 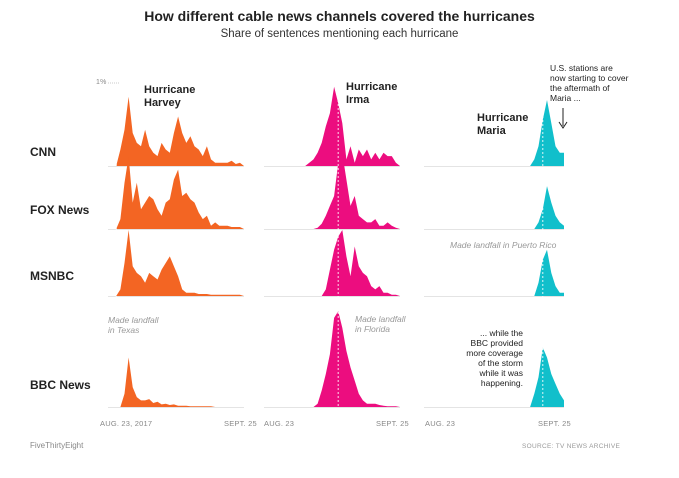 What do you see at coordinates (126, 423) in the screenshot?
I see `x-tick-harvey-start: AUG. 23, 2017` at bounding box center [126, 423].